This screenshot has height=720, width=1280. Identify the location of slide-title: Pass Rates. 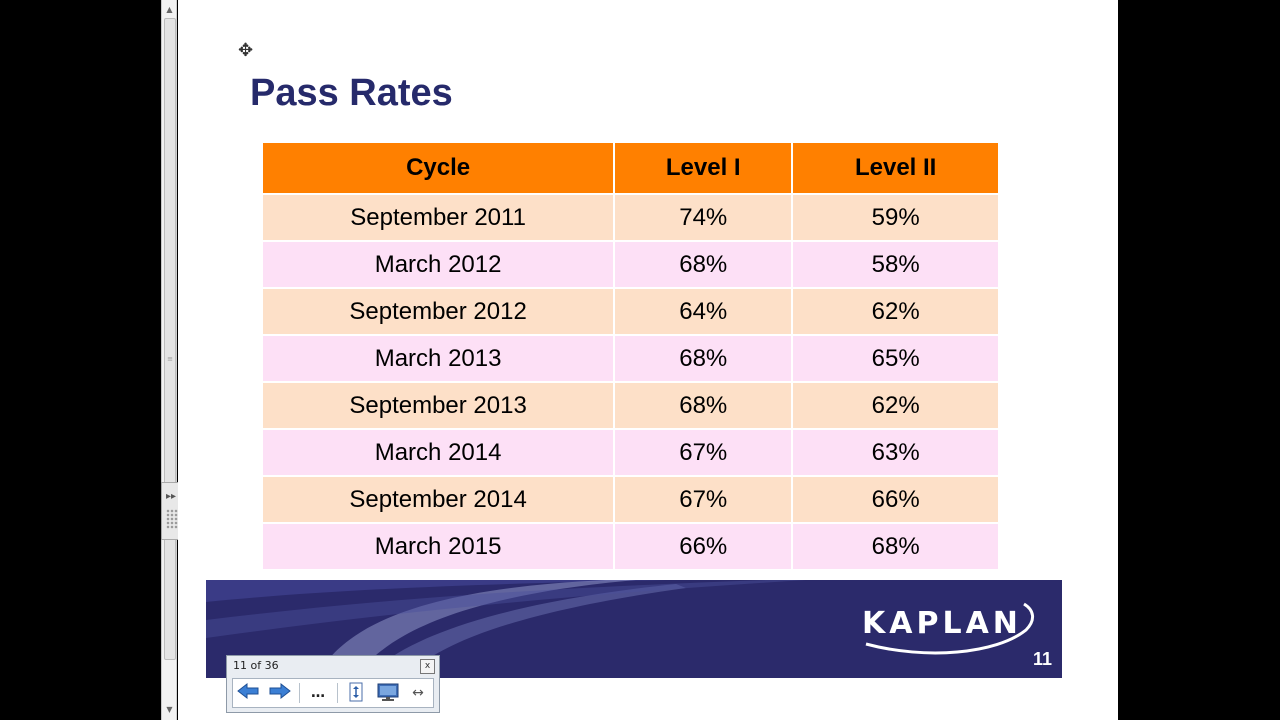
(351, 93).